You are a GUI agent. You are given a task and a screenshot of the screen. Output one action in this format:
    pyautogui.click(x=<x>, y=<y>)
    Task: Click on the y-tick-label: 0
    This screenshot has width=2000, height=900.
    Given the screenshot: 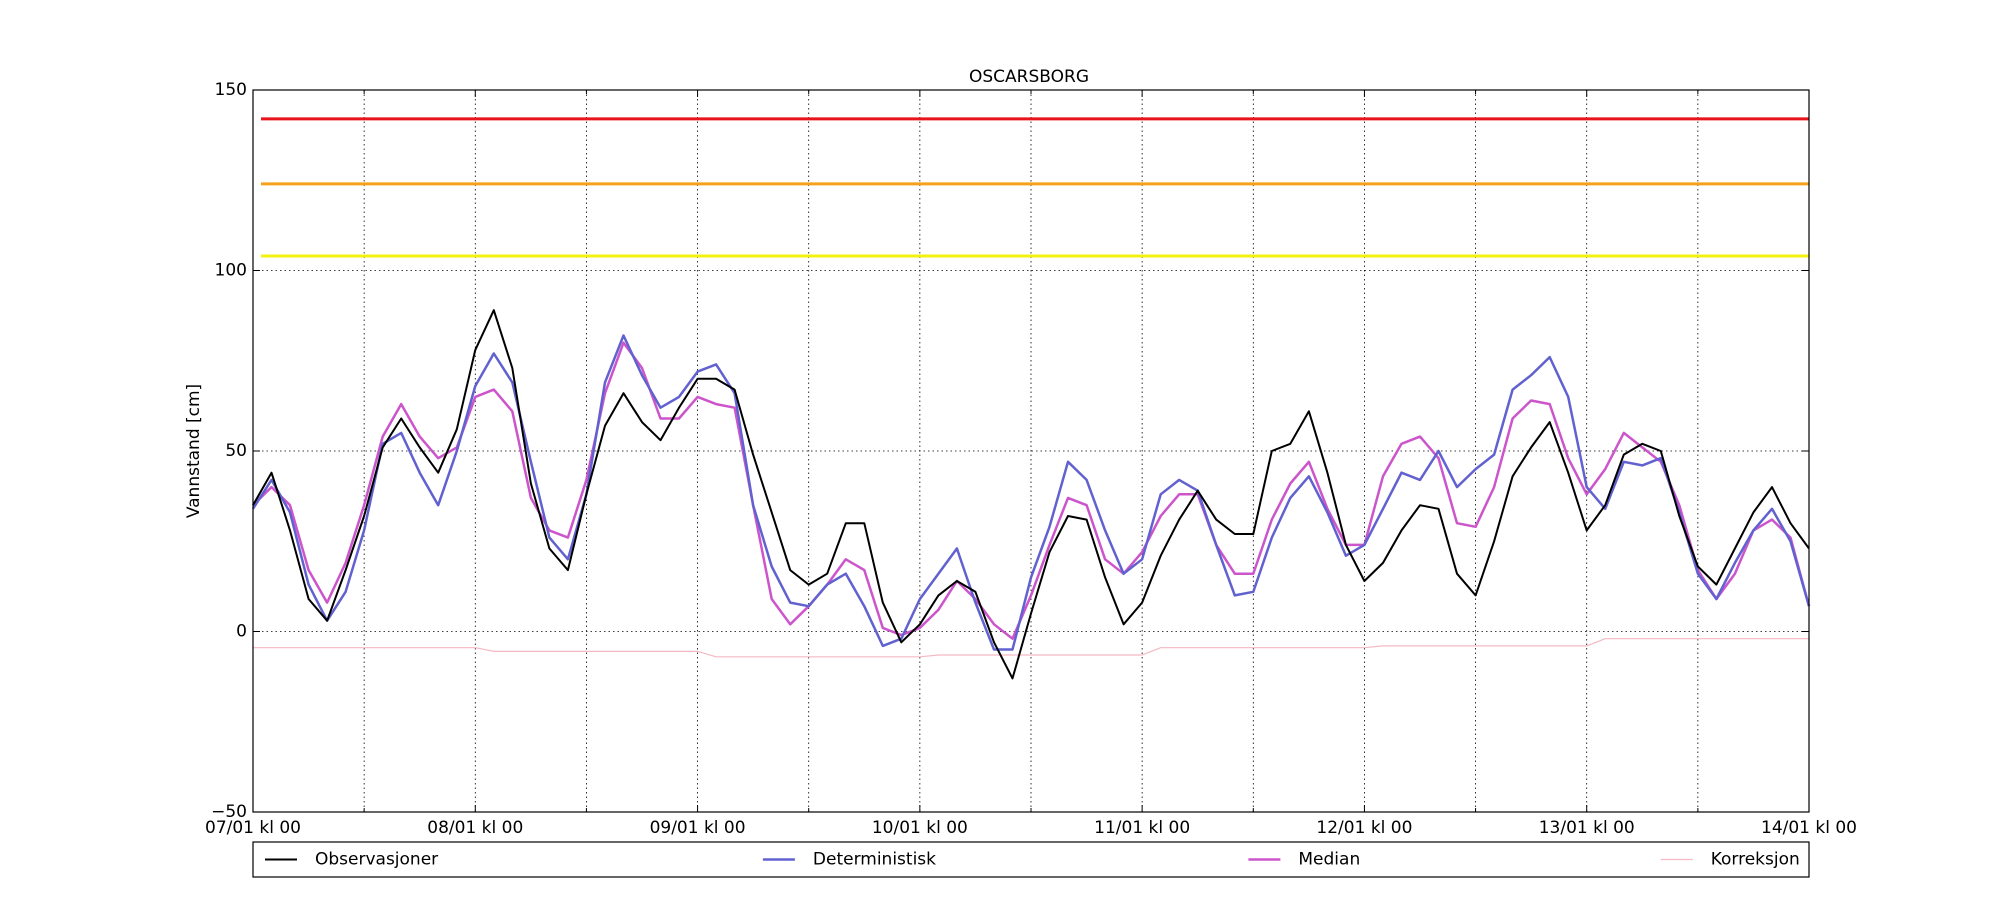 What is the action you would take?
    pyautogui.click(x=241, y=632)
    